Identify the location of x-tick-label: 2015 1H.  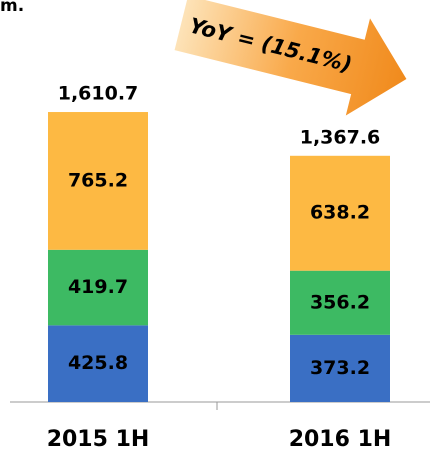
(98, 438).